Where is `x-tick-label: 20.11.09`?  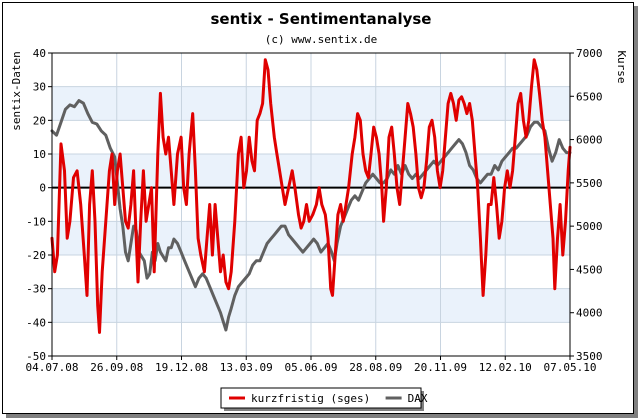
x-tick-label: 20.11.09 is located at coordinates (440, 367).